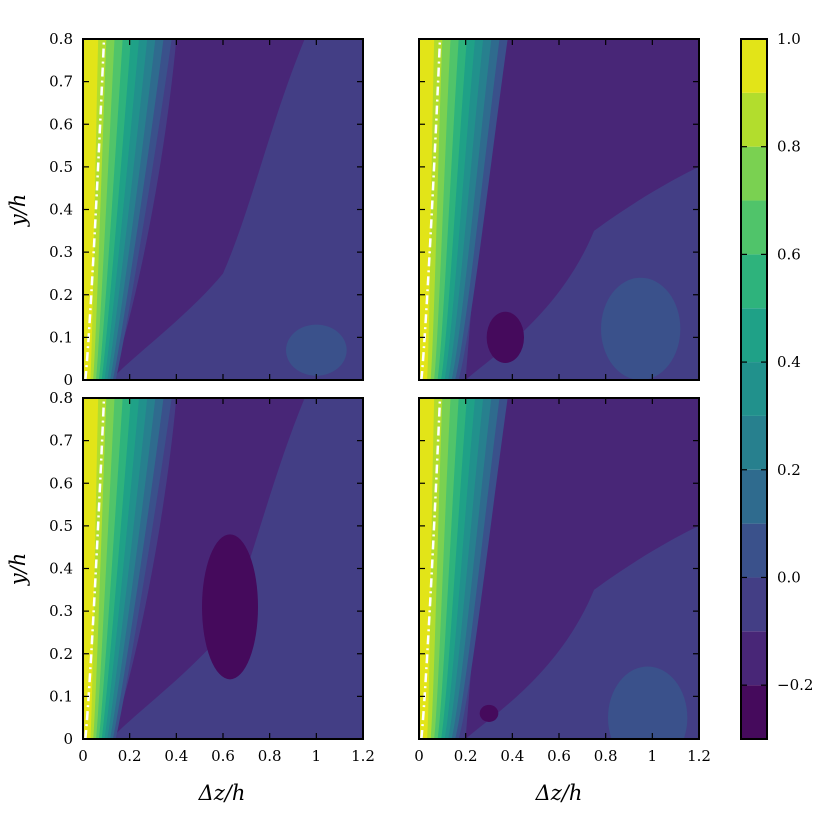 This screenshot has height=822, width=822. What do you see at coordinates (18, 210) in the screenshot?
I see `y-axis-label-top: y/h` at bounding box center [18, 210].